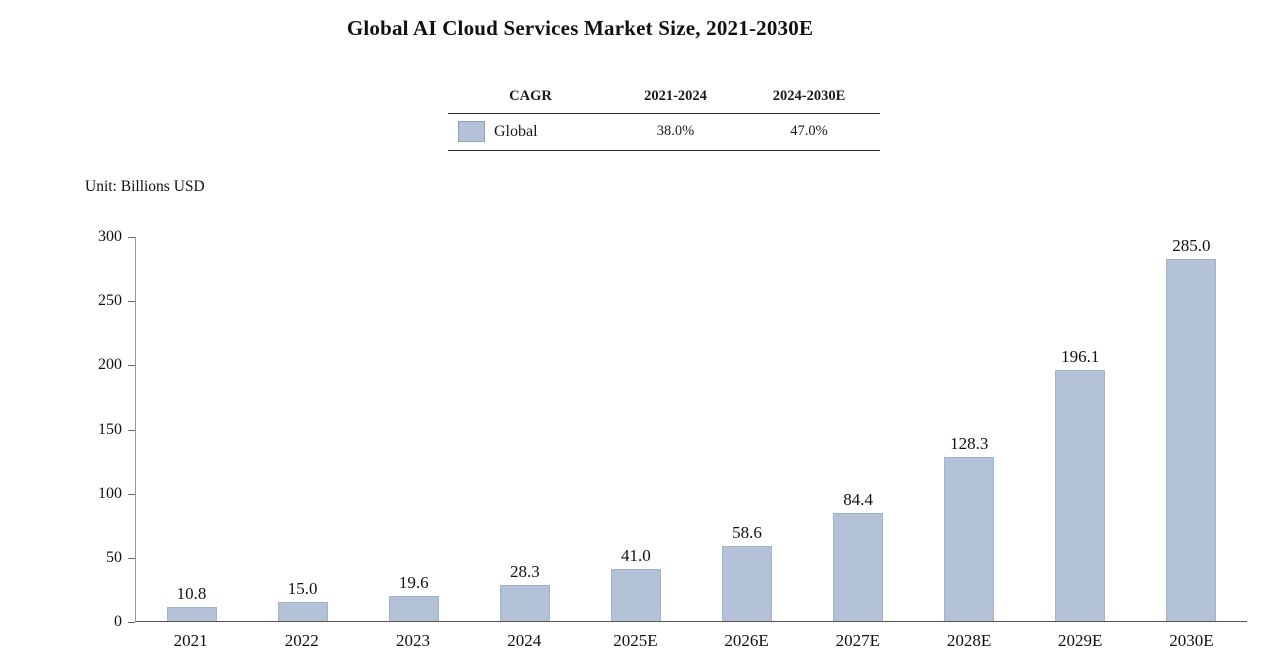 The width and height of the screenshot is (1264, 670). Describe the element at coordinates (413, 429) in the screenshot. I see `bar-group-2023: 19.6` at that location.